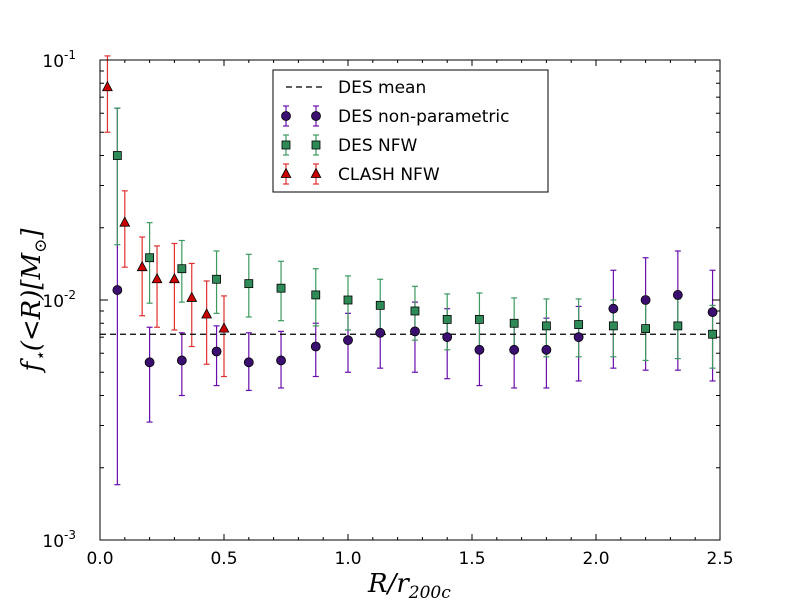 Image resolution: width=800 pixels, height=600 pixels. I want to click on legend-label-des-non-parametric: DES non-parametric, so click(423, 117).